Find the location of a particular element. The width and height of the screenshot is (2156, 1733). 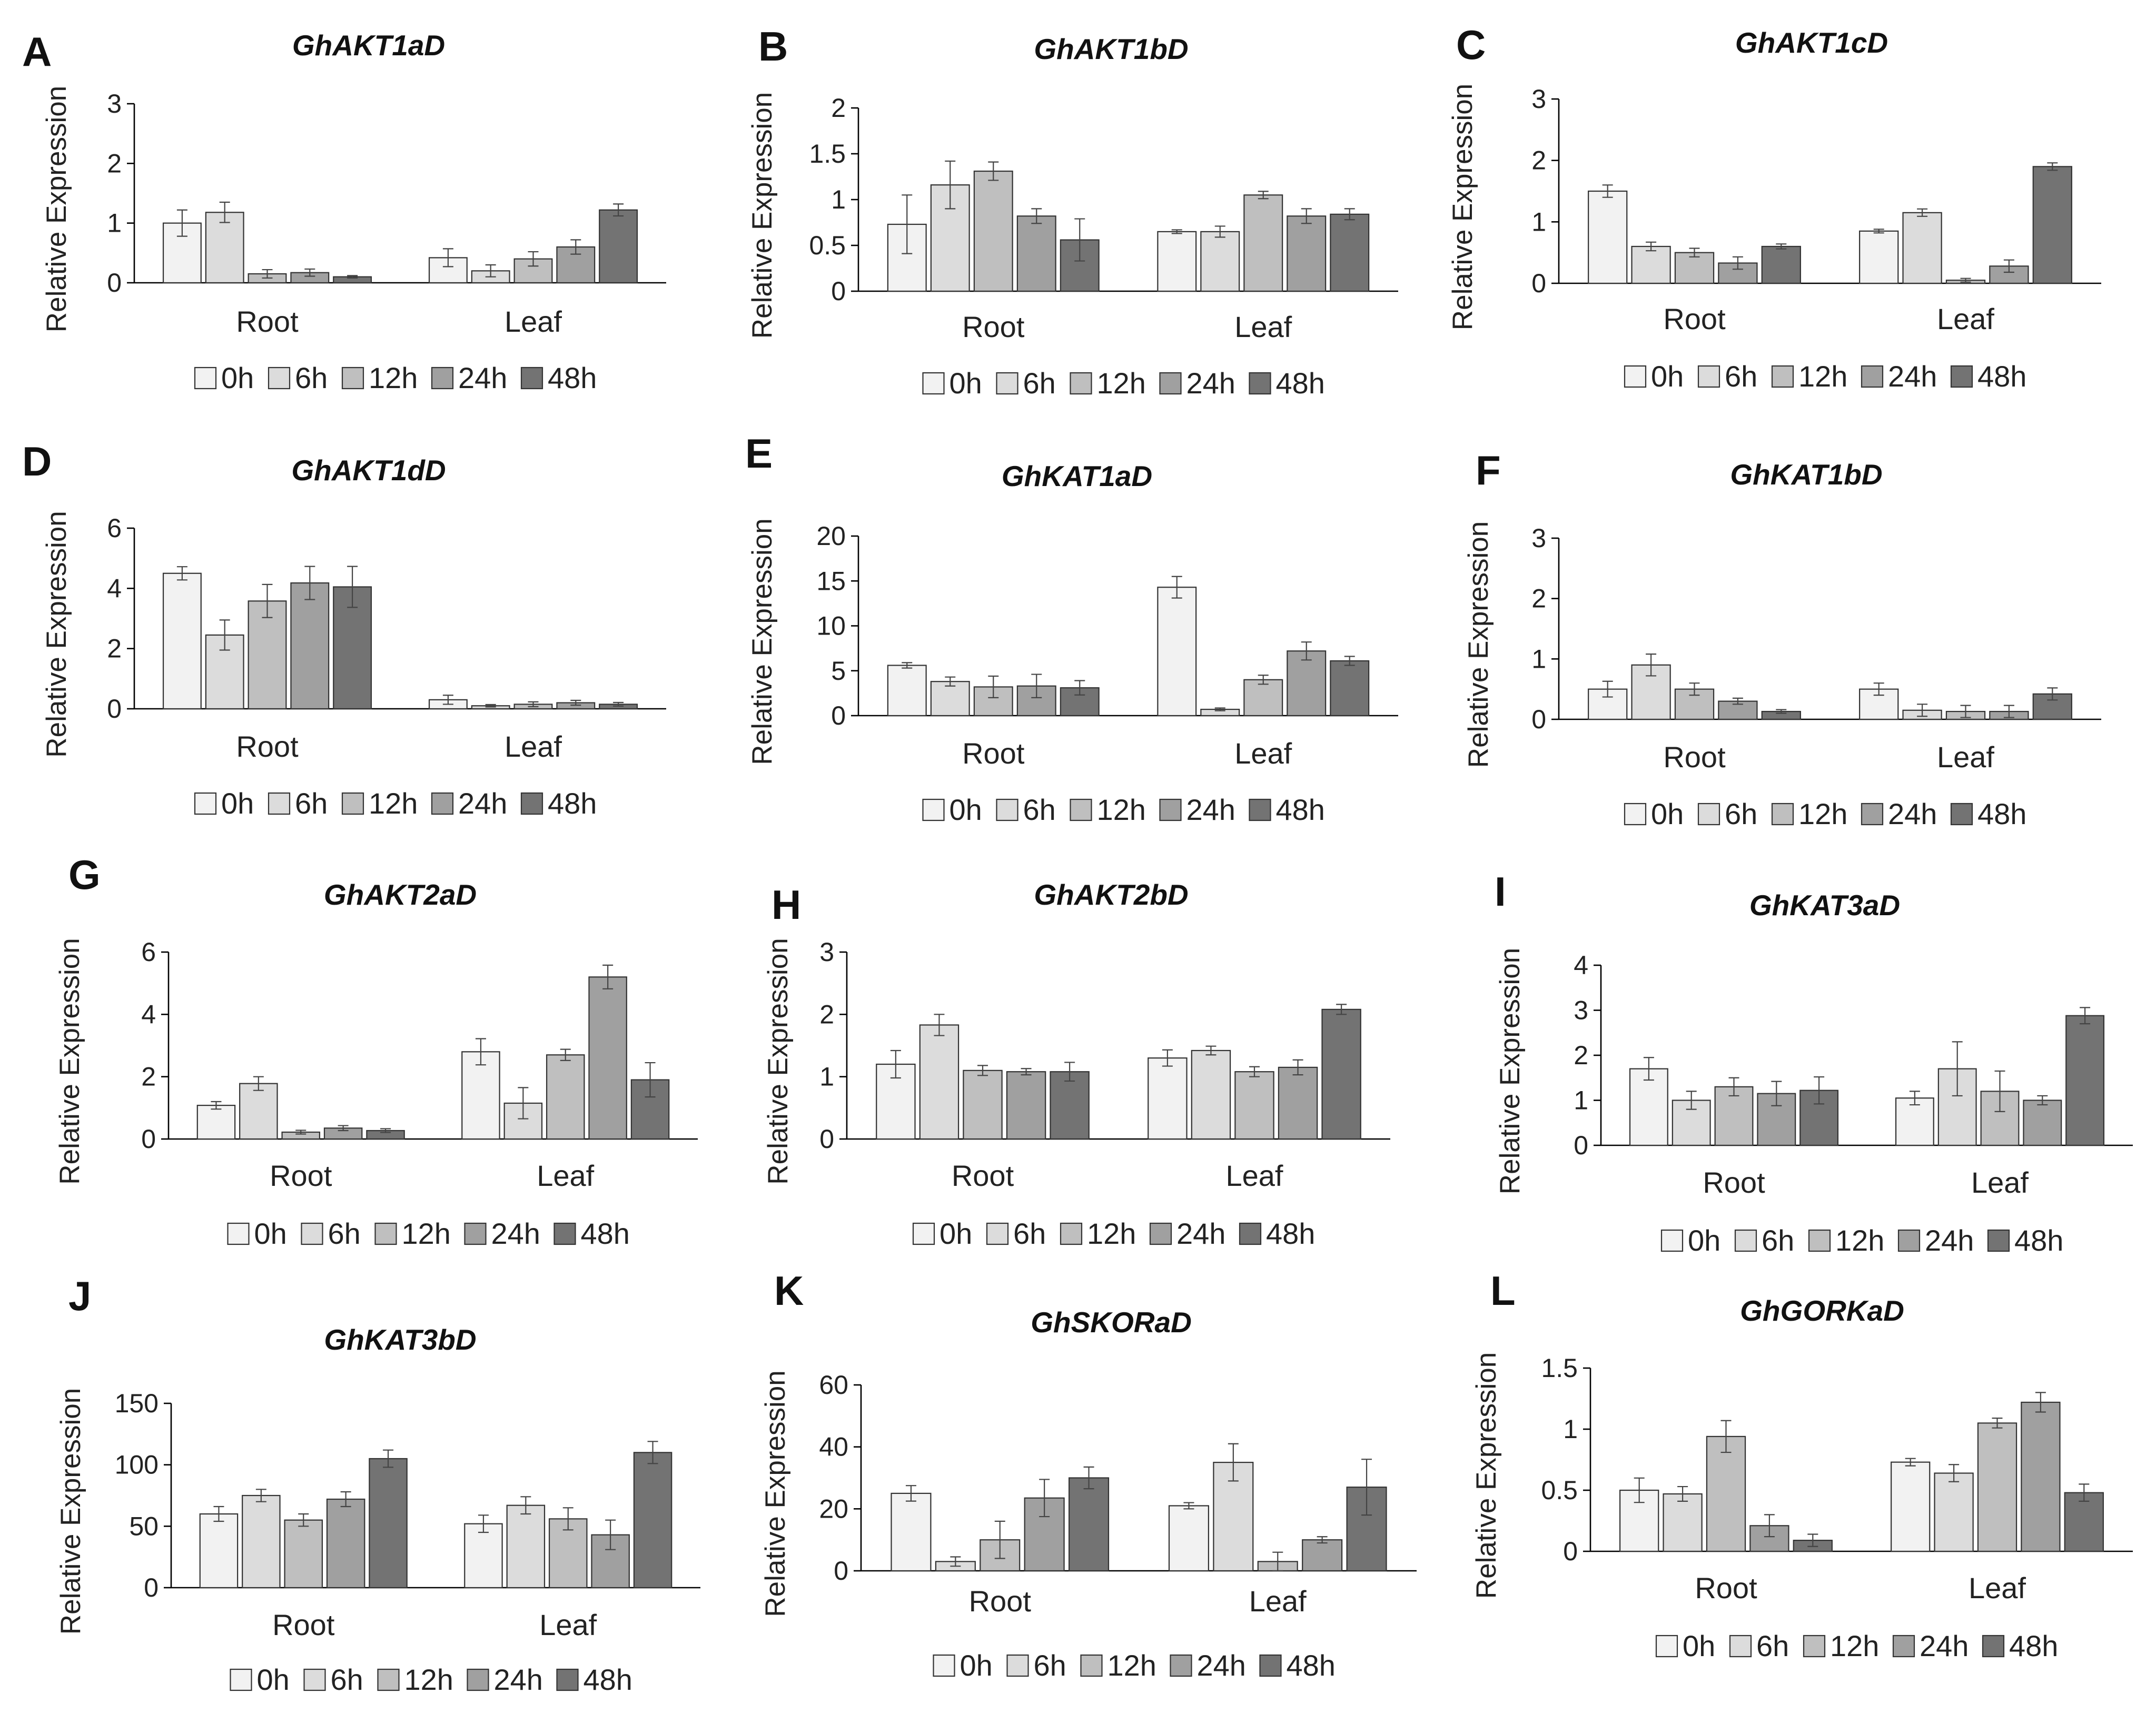

panel-letter: L is located at coordinates (1503, 1290).